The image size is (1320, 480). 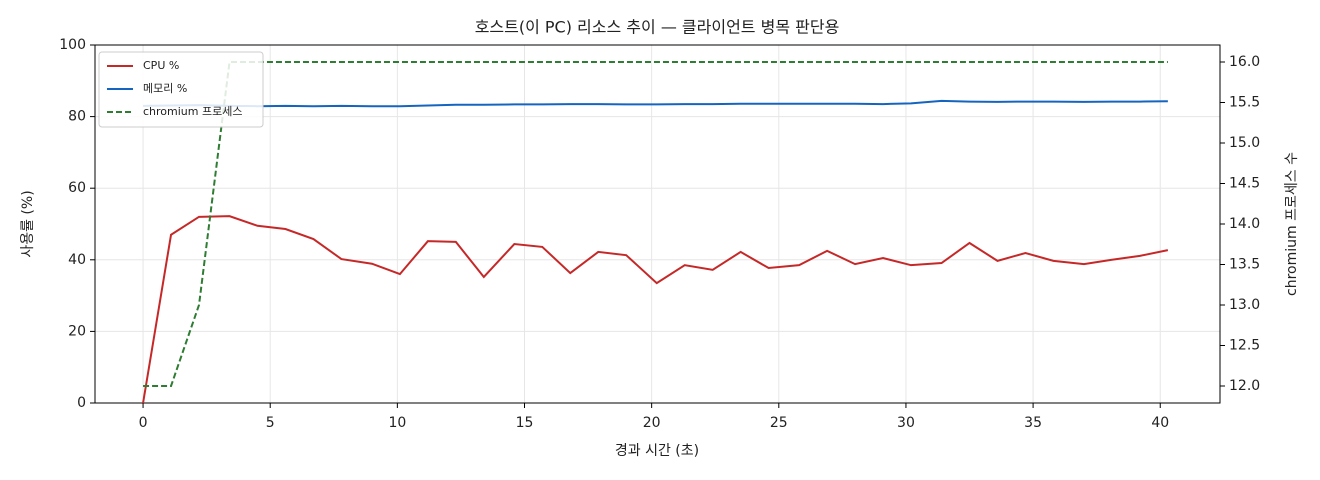 What do you see at coordinates (1244, 143) in the screenshot?
I see `y2-tick-label: 15.0` at bounding box center [1244, 143].